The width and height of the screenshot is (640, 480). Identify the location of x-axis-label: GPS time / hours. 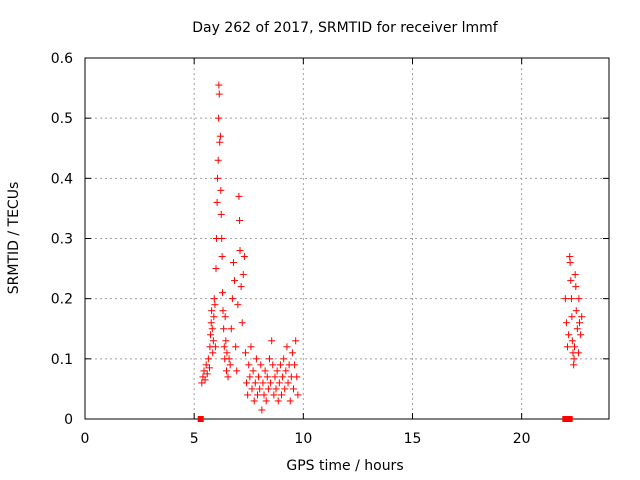
(344, 466).